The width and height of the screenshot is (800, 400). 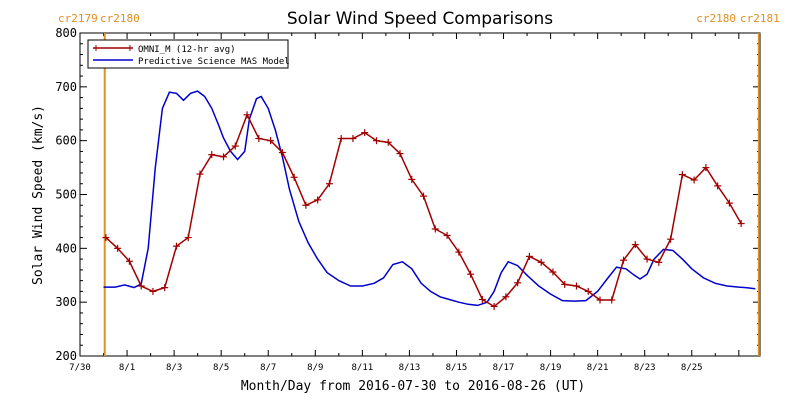 What do you see at coordinates (363, 368) in the screenshot?
I see `x-tick-label: 8/11` at bounding box center [363, 368].